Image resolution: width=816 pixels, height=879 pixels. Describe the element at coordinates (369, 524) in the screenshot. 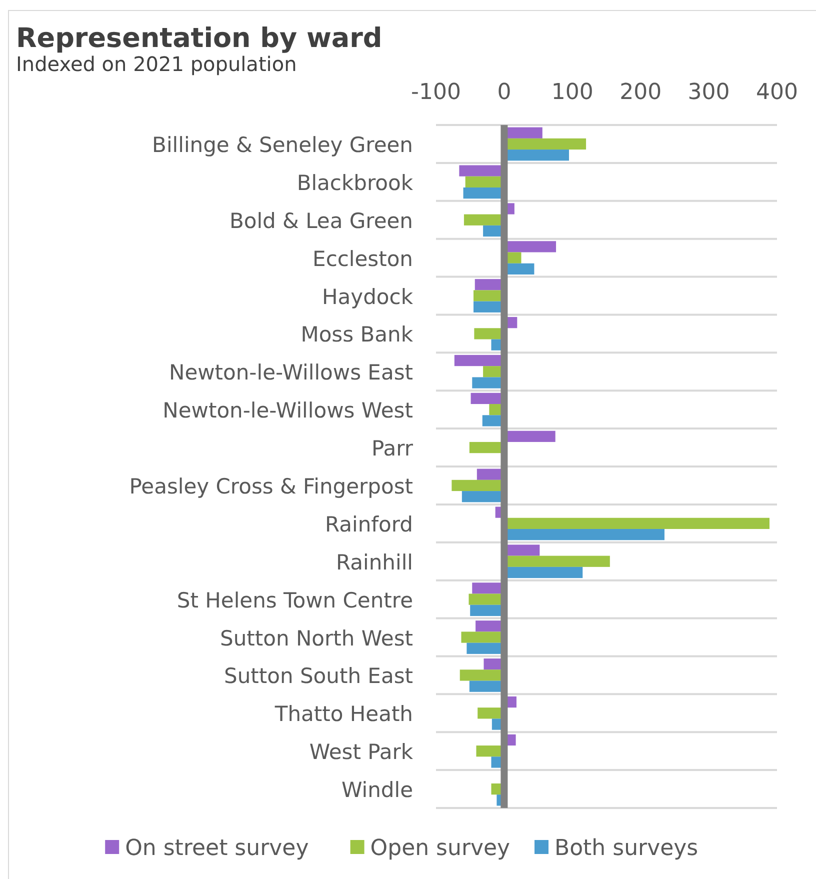

I see `y-tick-label: Rainford` at that location.